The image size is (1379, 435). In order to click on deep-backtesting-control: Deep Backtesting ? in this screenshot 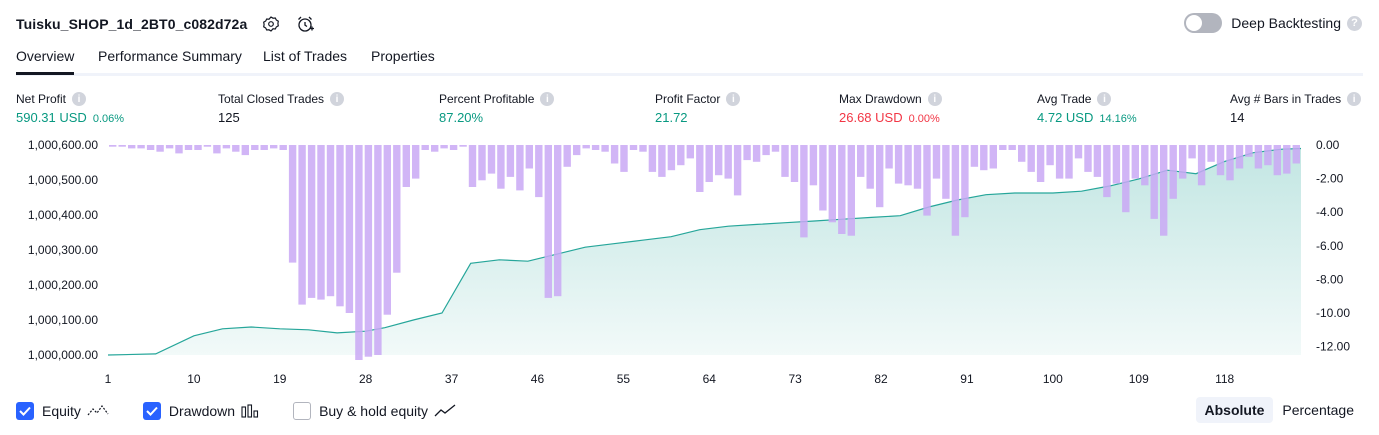, I will do `click(1273, 23)`.